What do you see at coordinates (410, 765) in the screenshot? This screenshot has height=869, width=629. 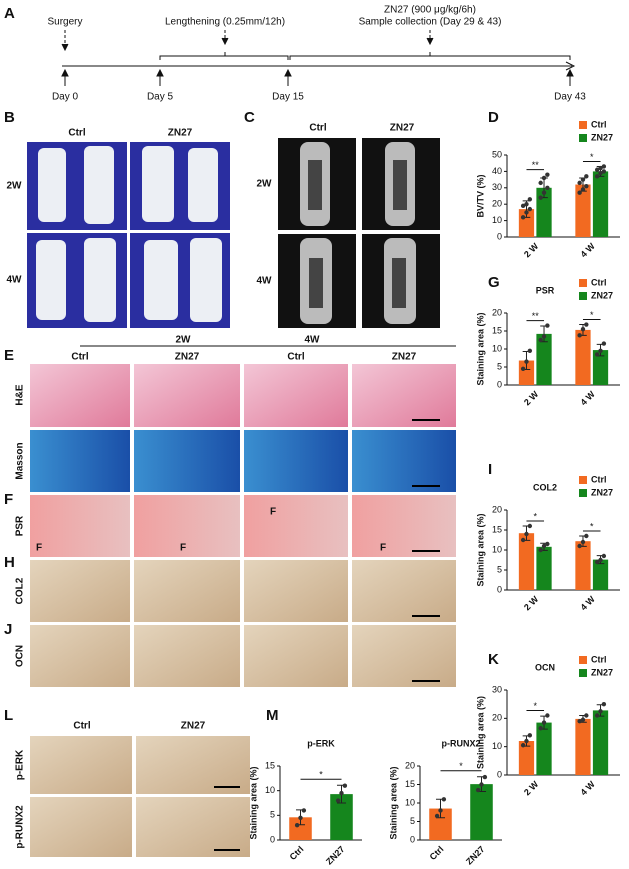 I see `y-tick-label: 20` at bounding box center [410, 765].